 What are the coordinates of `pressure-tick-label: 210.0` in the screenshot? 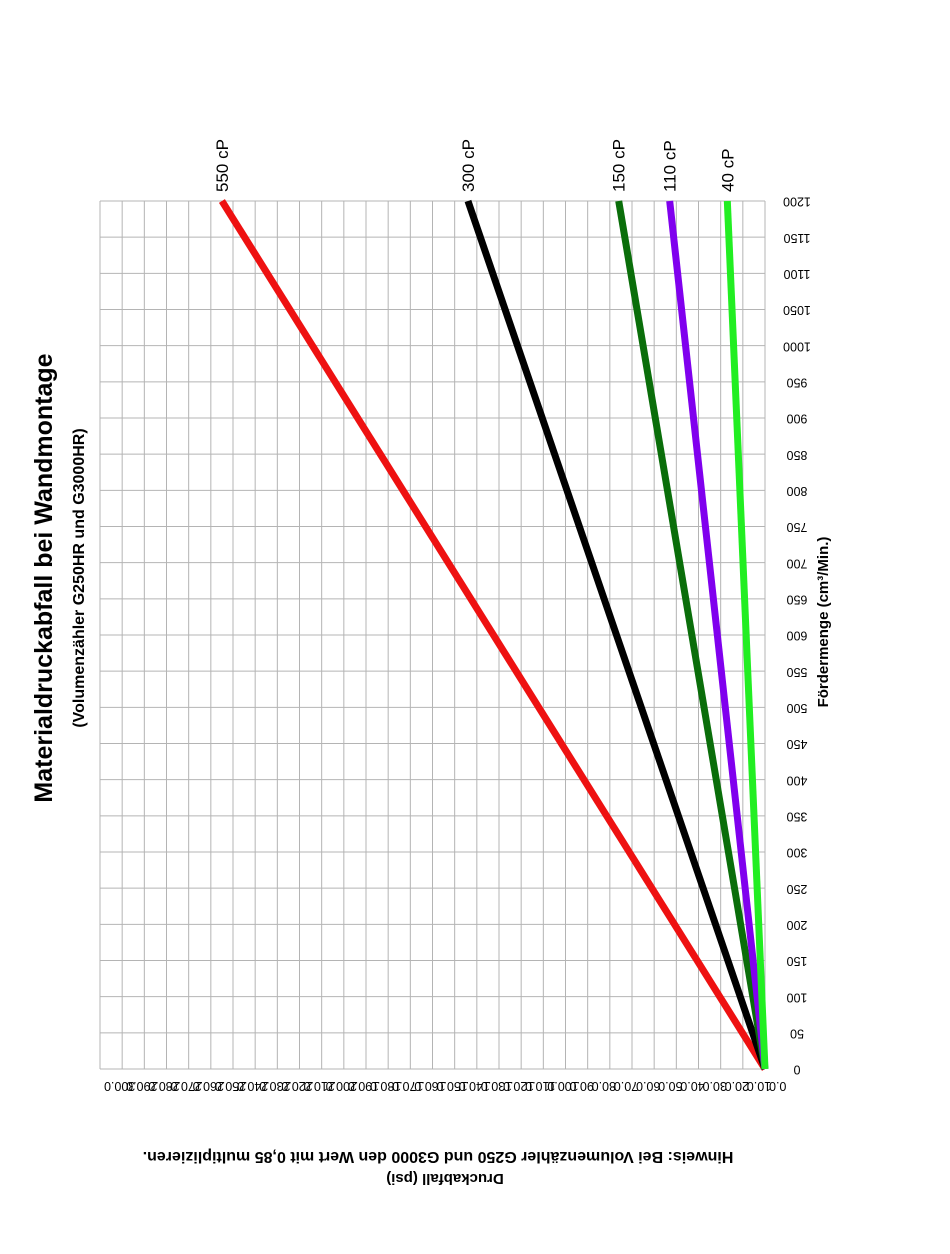 It's located at (318, 1086).